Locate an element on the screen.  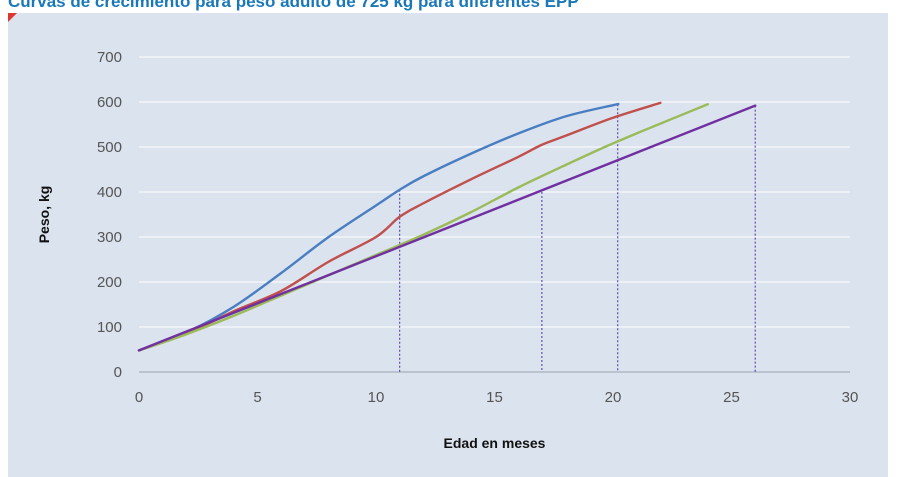
y-tick-label: 200 is located at coordinates (109, 282).